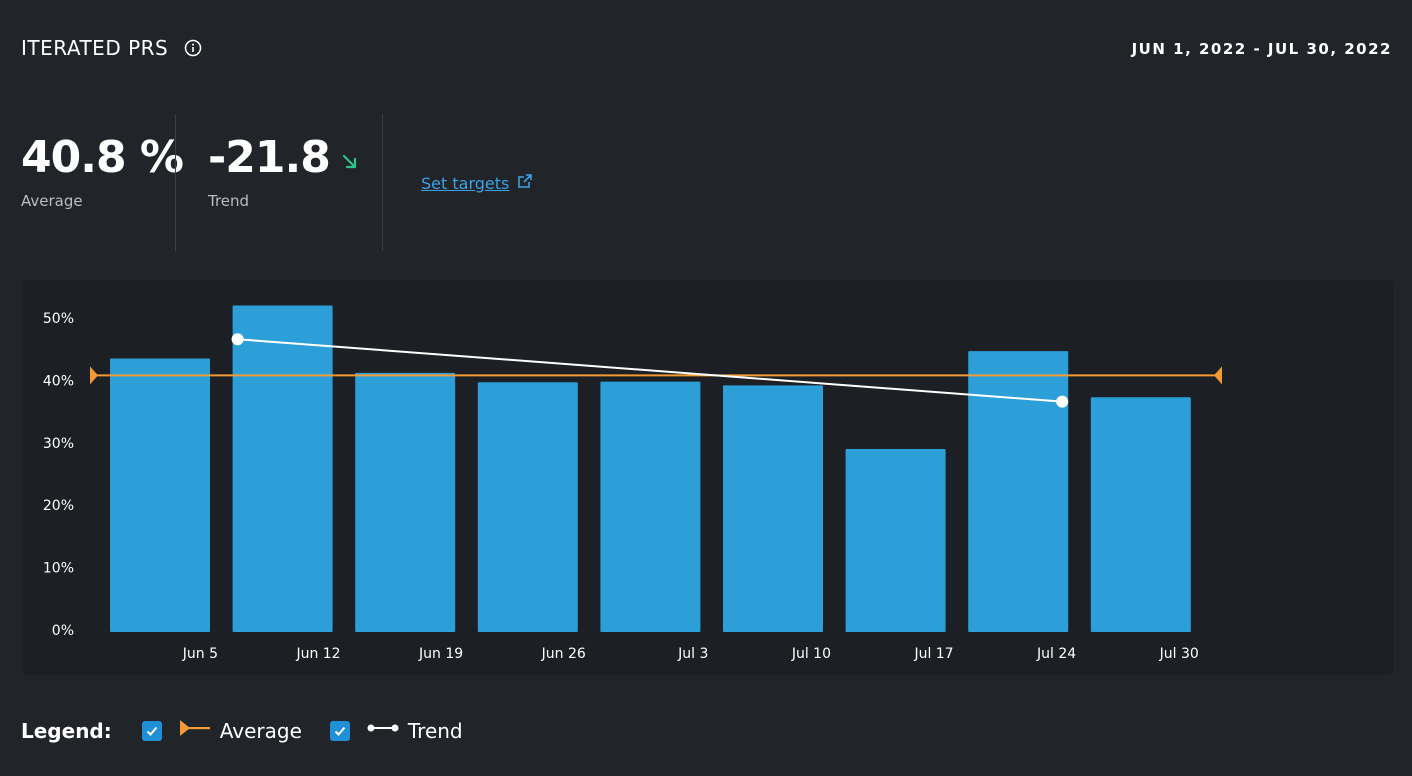  Describe the element at coordinates (521, 183) in the screenshot. I see `external-link-icon` at that location.